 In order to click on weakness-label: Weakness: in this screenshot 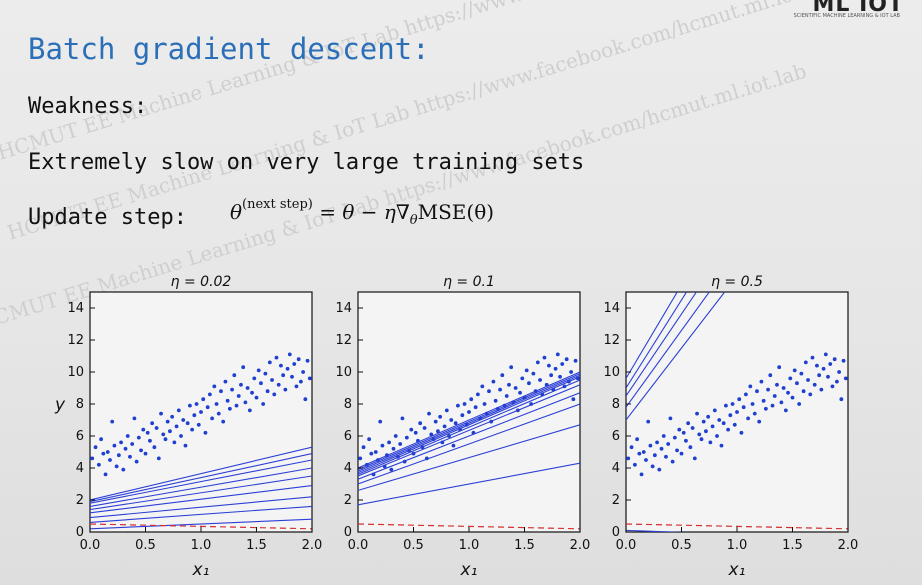, I will do `click(88, 106)`.